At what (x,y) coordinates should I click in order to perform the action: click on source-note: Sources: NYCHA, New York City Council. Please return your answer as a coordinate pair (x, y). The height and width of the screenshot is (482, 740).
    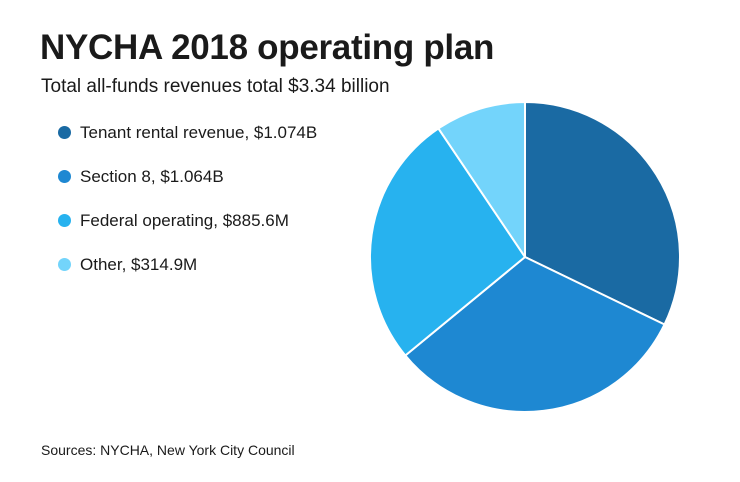
    Looking at the image, I should click on (168, 450).